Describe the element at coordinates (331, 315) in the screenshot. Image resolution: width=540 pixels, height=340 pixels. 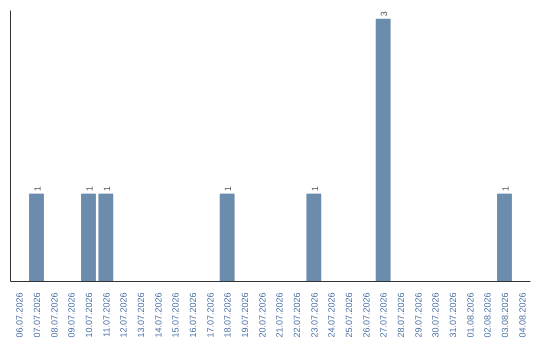
I see `x-tick-label: 24.07.2026` at that location.